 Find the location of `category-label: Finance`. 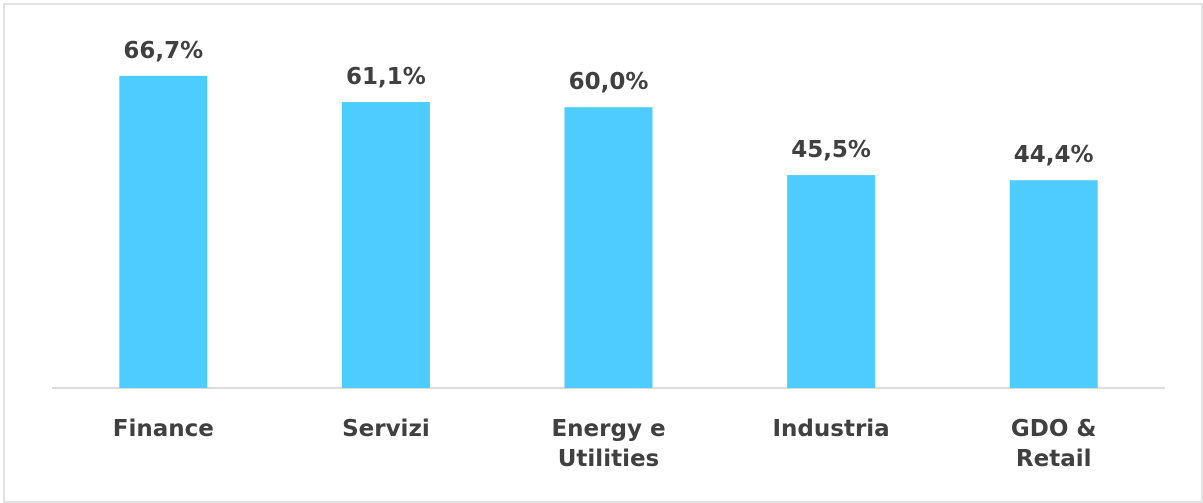

category-label: Finance is located at coordinates (163, 429).